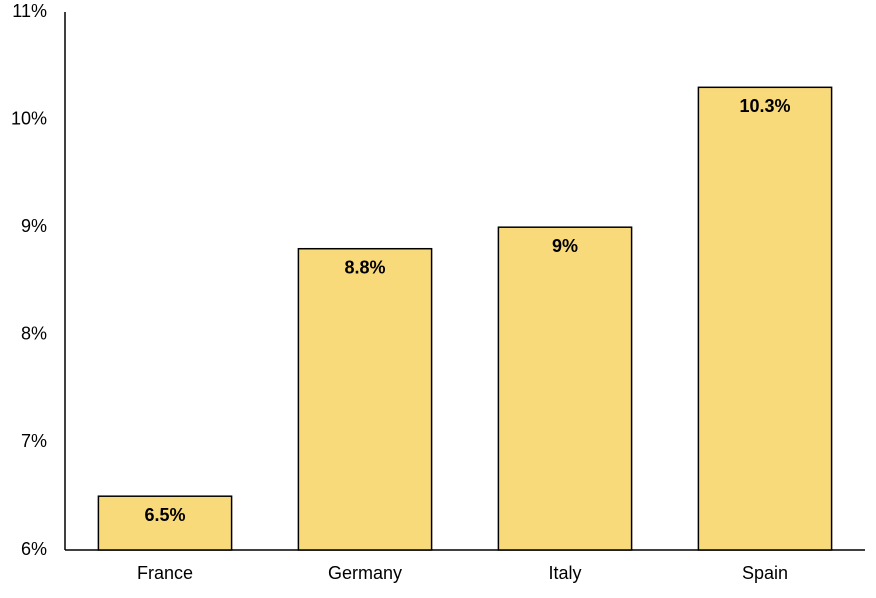 Image resolution: width=876 pixels, height=598 pixels. Describe the element at coordinates (29, 118) in the screenshot. I see `y-tick-label: 10%` at that location.